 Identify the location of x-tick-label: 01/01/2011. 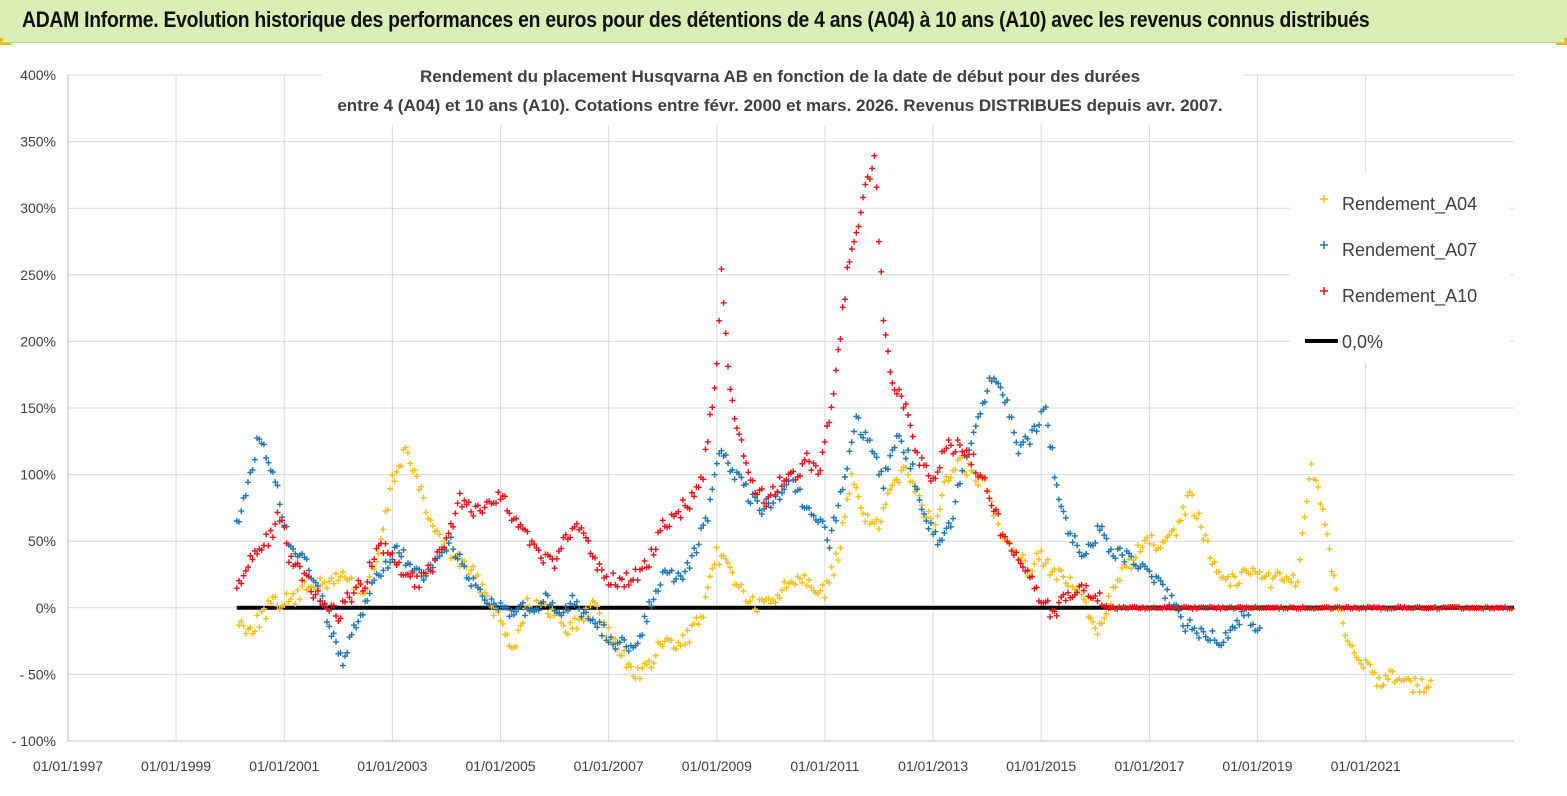
(824, 766).